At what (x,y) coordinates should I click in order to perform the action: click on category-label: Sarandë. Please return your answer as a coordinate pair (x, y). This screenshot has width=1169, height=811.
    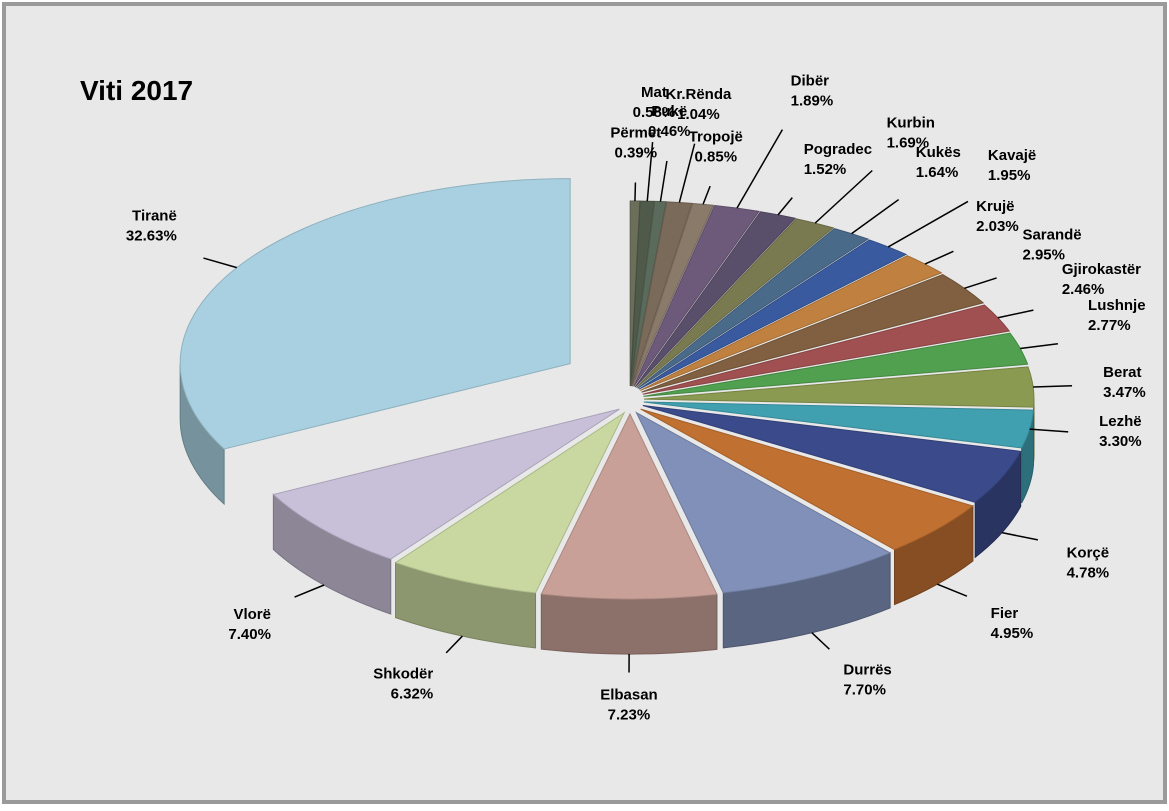
    Looking at the image, I should click on (1051, 235).